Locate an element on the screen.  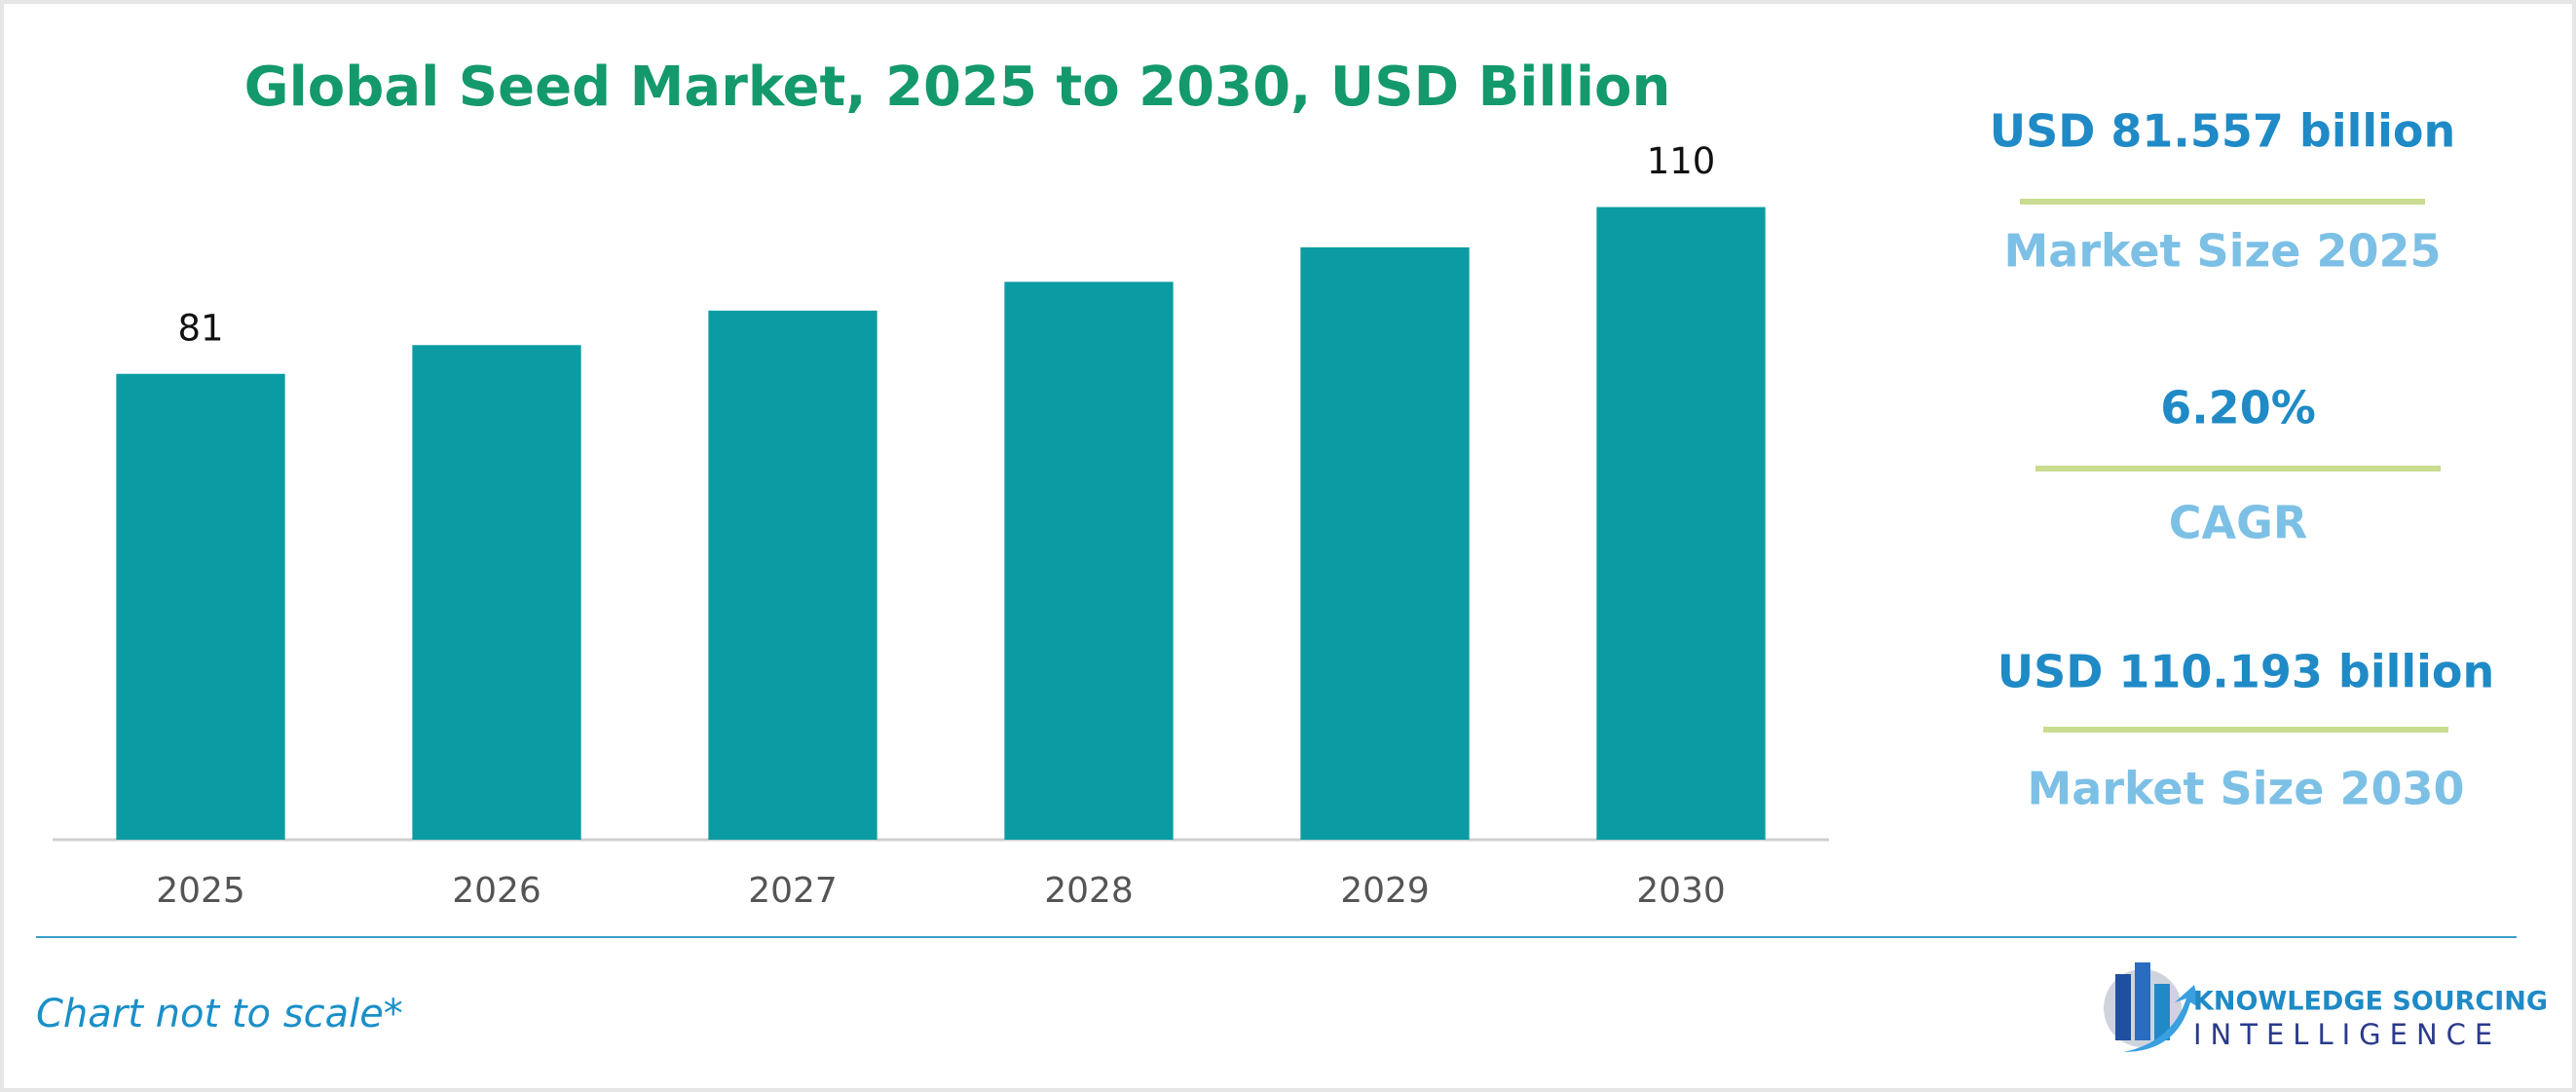
kpi-label: CAGR is located at coordinates (2238, 523).